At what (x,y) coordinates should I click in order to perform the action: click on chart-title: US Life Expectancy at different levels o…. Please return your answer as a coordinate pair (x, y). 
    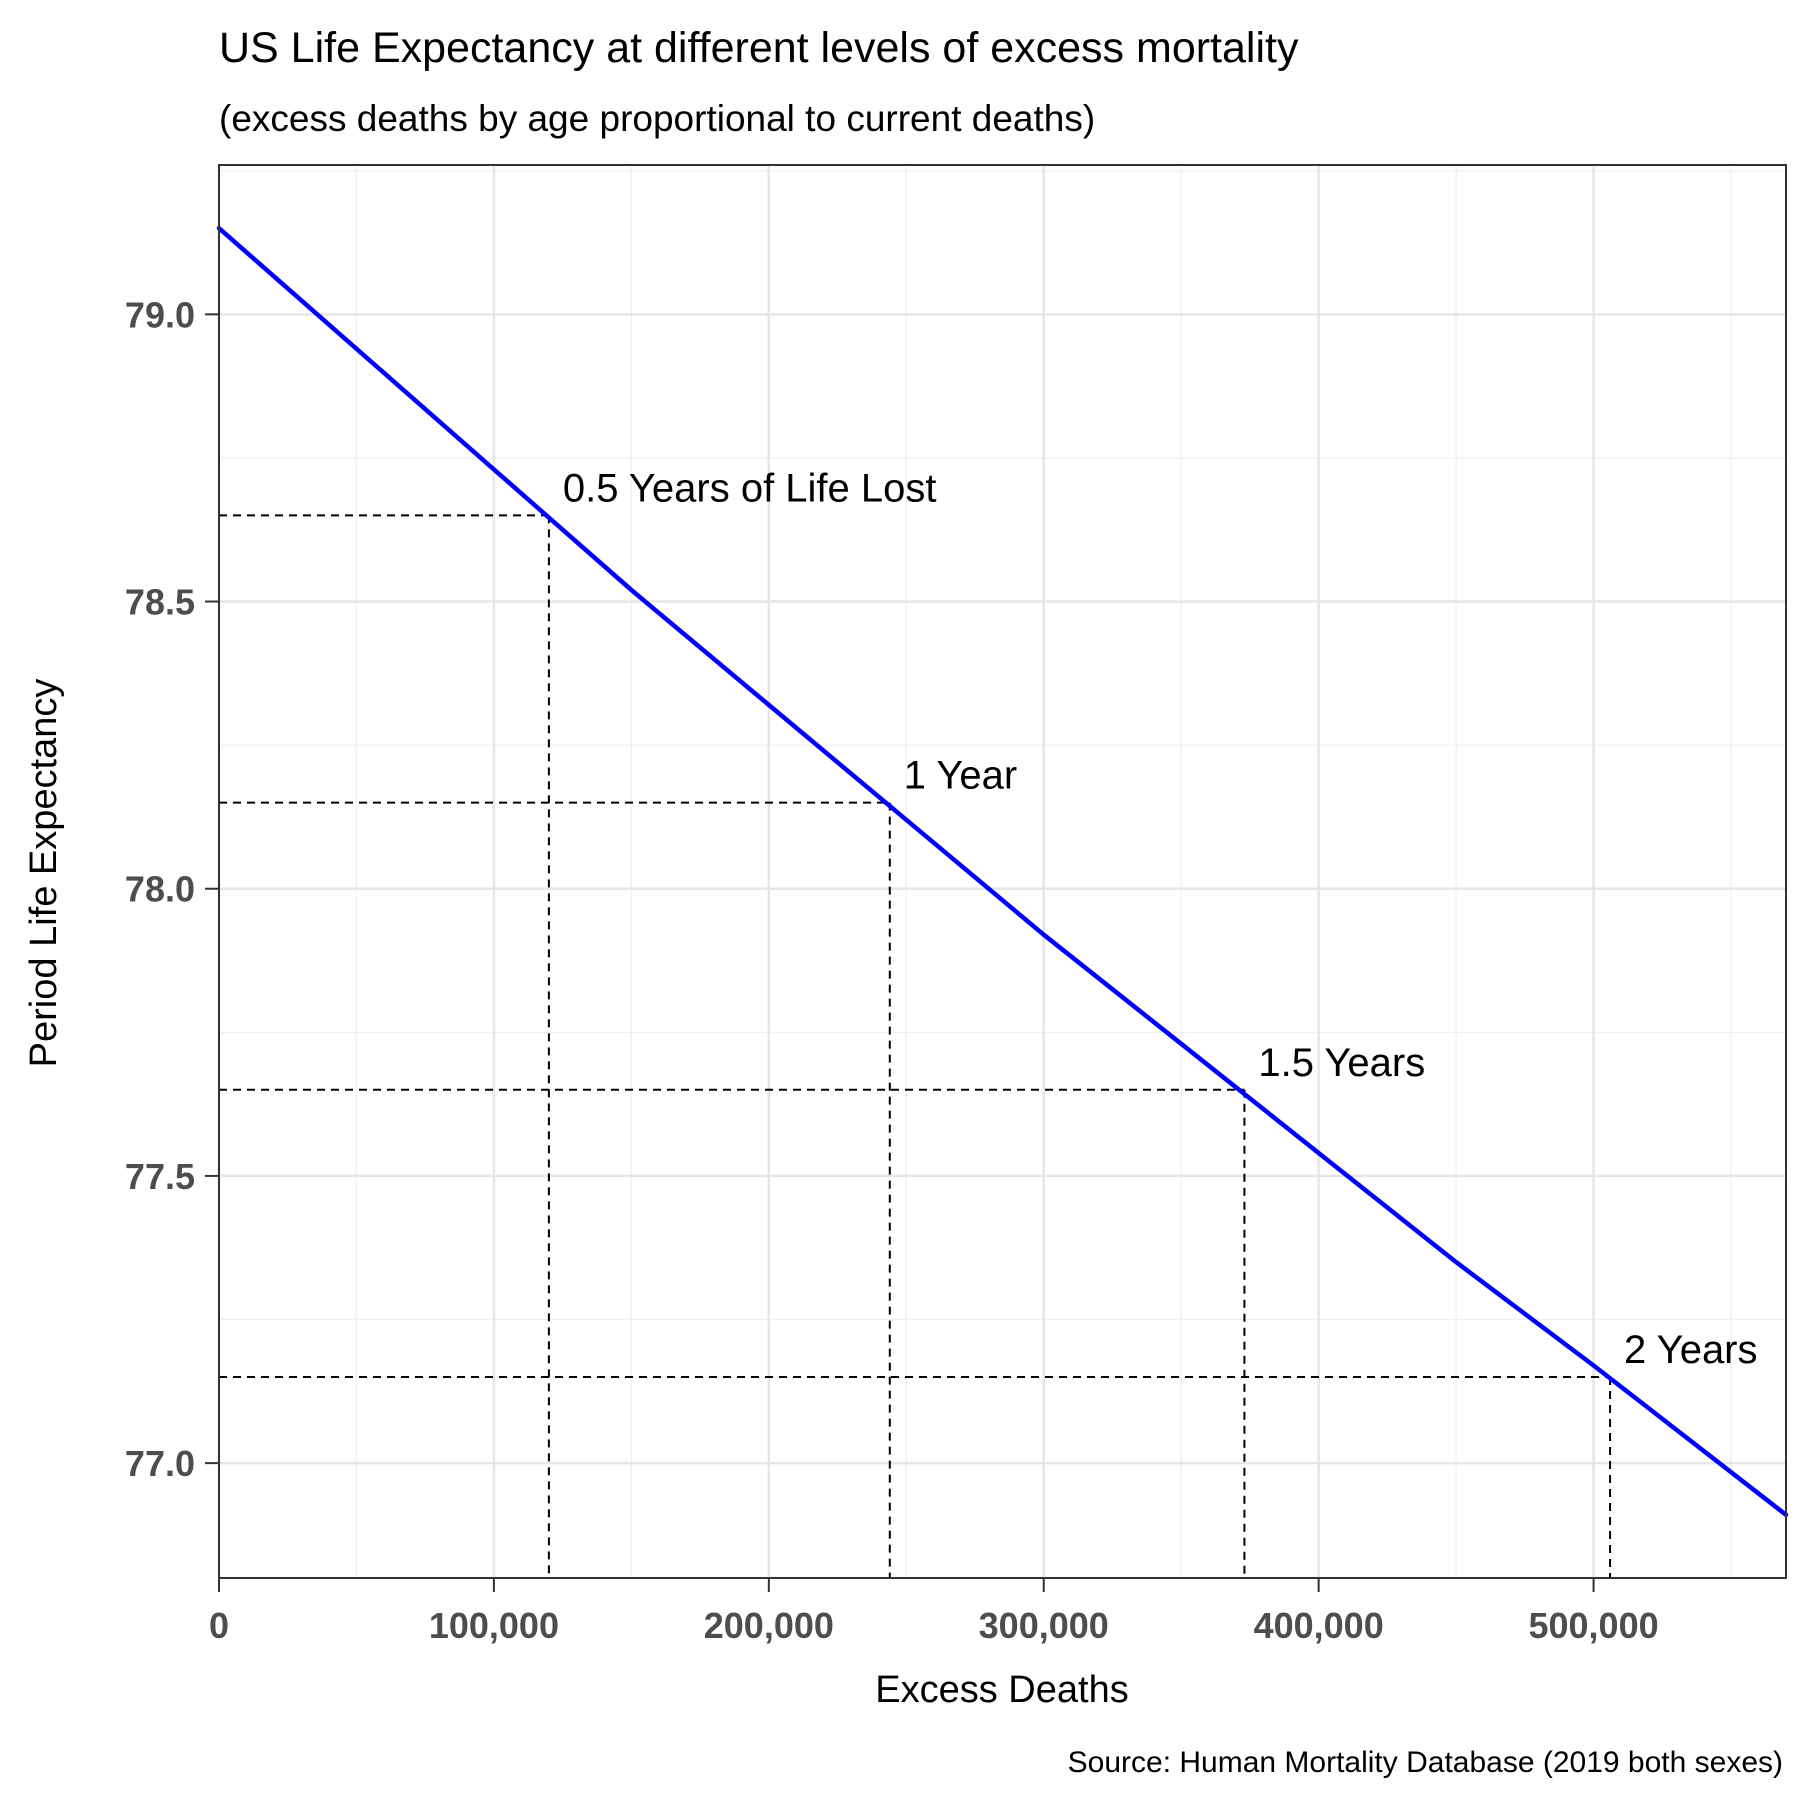
    Looking at the image, I should click on (759, 48).